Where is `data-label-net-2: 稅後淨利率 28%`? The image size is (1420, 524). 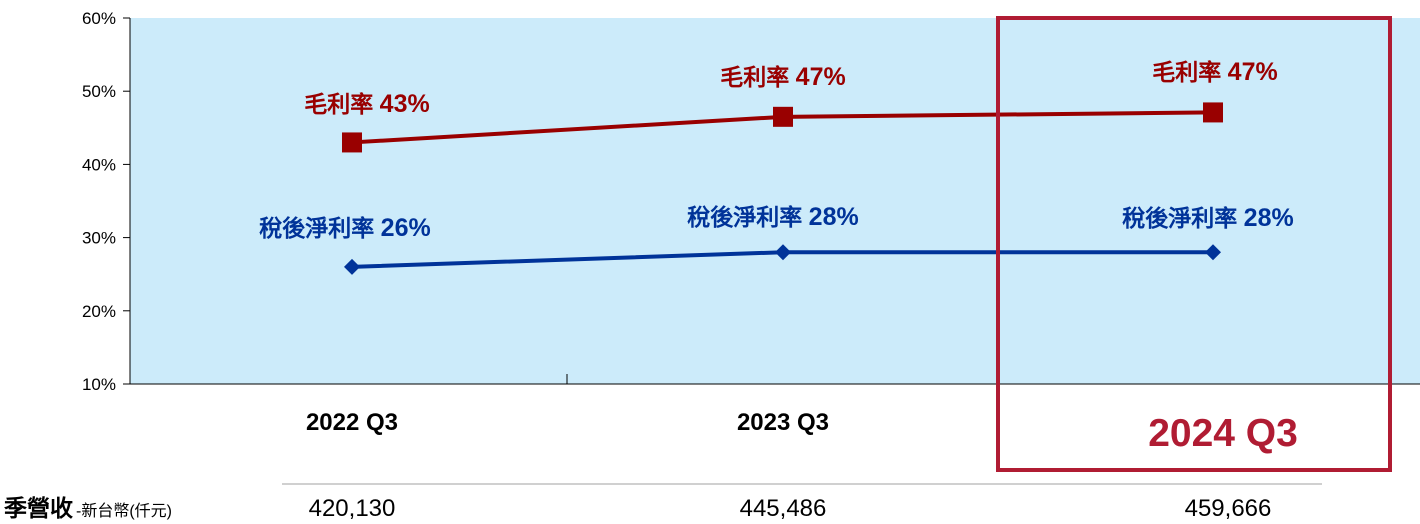
data-label-net-2: 稅後淨利率 28% is located at coordinates (1207, 218).